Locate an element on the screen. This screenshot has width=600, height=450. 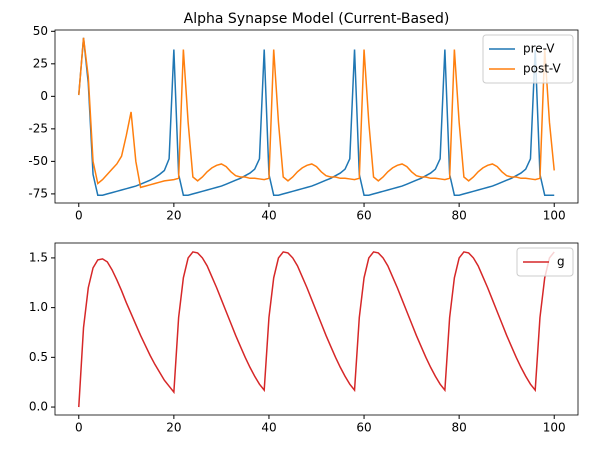
chart-title: Alpha Synapse Model (Current-Based) is located at coordinates (317, 19).